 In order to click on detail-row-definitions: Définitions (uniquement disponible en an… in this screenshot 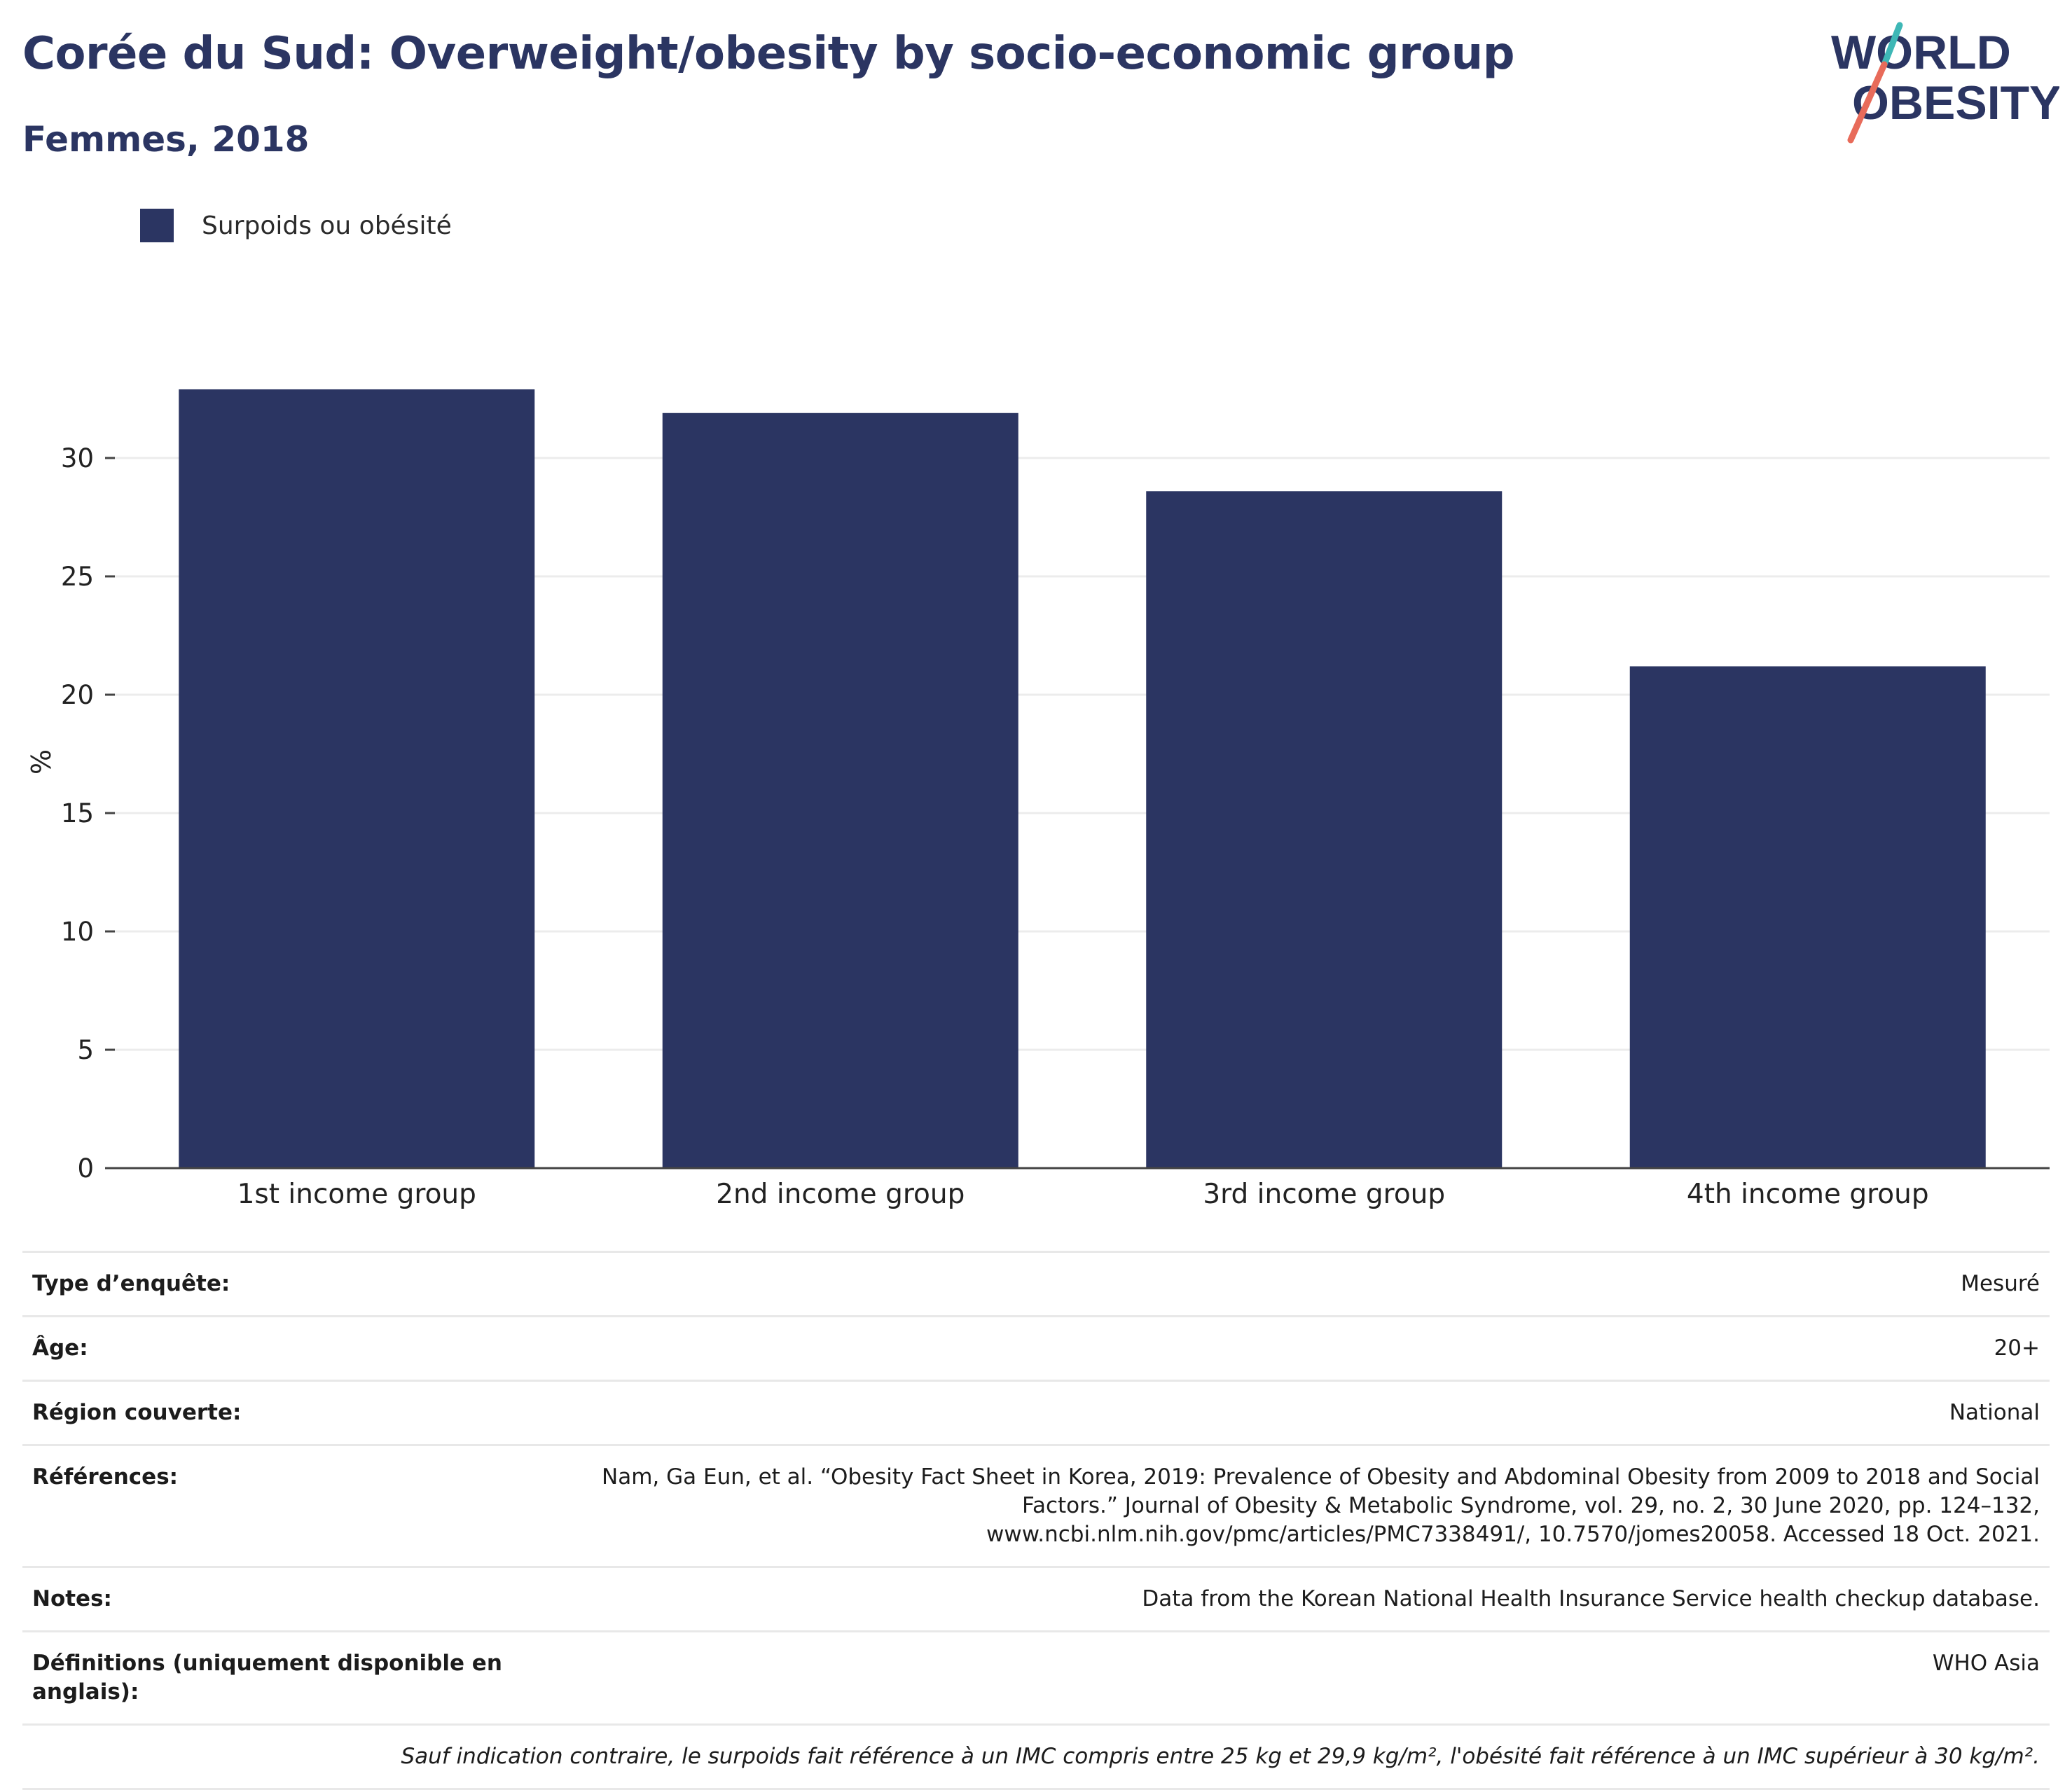, I will do `click(1036, 1676)`.